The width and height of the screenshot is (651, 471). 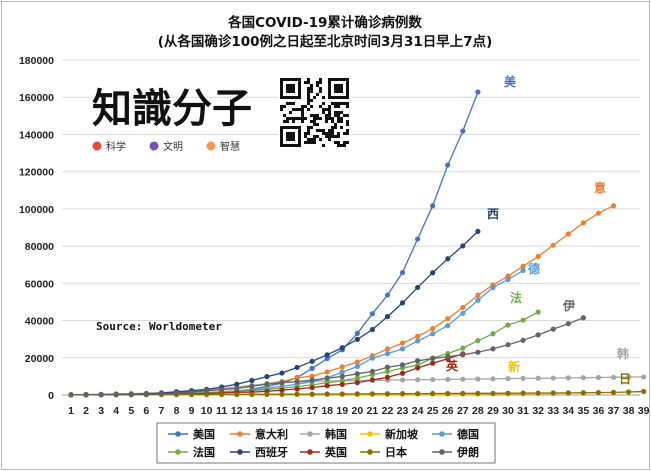 What do you see at coordinates (39, 284) in the screenshot?
I see `y-tick-label: 60000` at bounding box center [39, 284].